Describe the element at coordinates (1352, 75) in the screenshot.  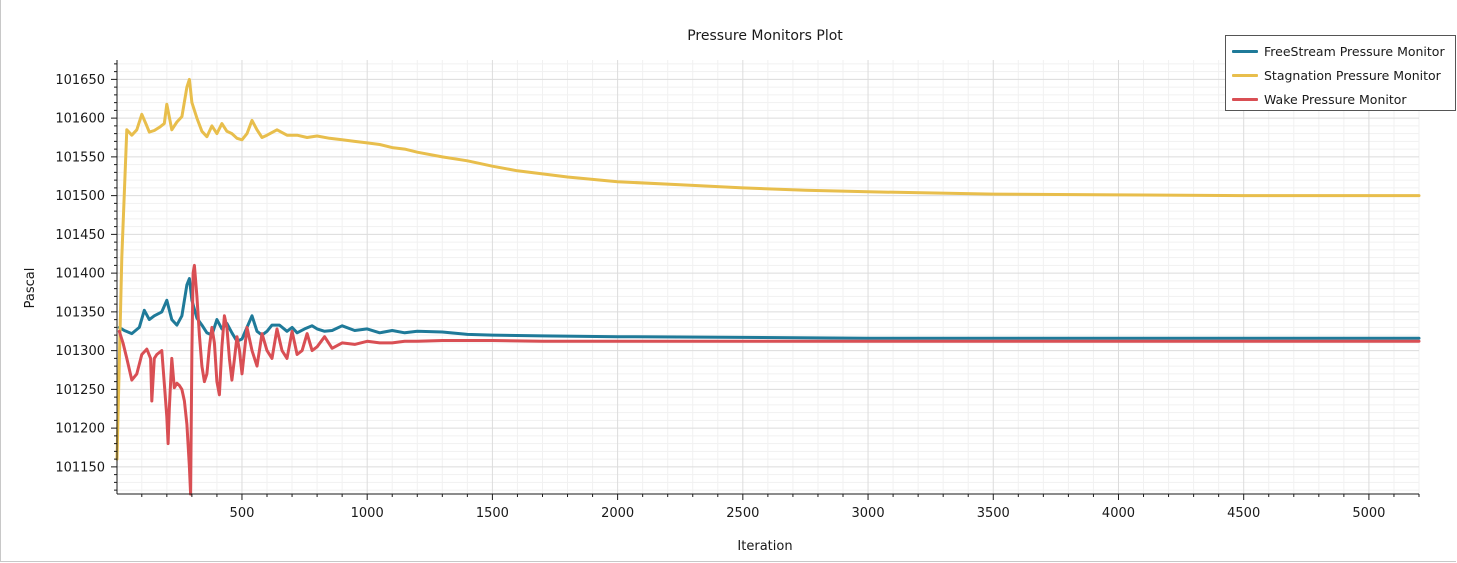
I see `legend-label-stagnation: Stagnation Pressure Monitor` at that location.